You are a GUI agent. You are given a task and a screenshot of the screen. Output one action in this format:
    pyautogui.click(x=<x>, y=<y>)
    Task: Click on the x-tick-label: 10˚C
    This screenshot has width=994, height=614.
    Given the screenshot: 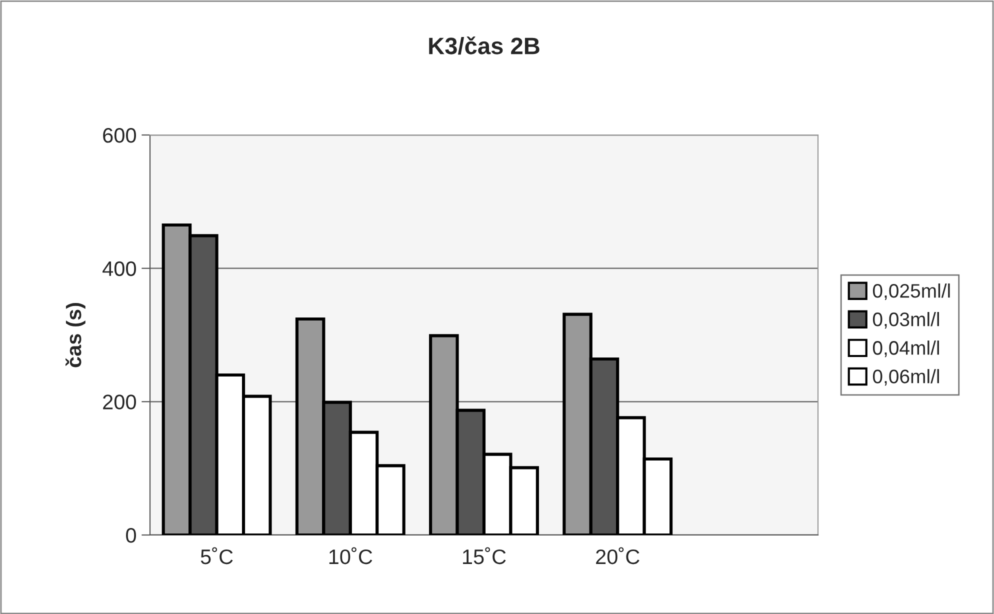 What is the action you would take?
    pyautogui.click(x=350, y=555)
    